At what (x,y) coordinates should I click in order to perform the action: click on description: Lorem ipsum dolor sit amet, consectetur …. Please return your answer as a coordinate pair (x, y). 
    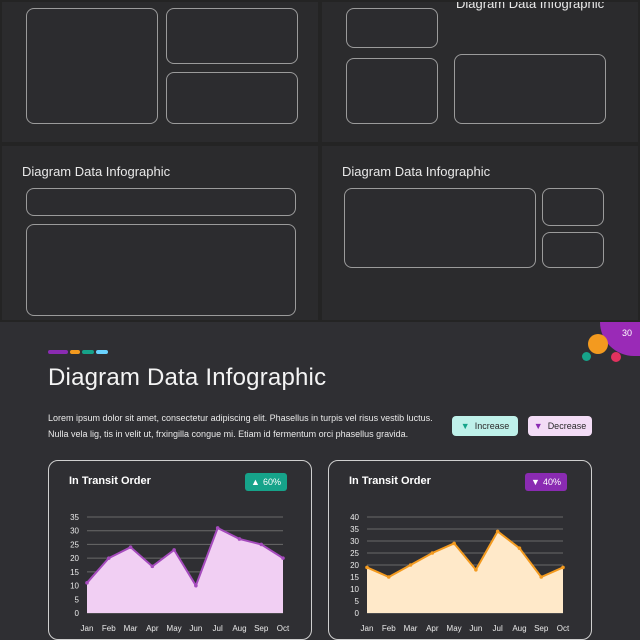
    Looking at the image, I should click on (248, 426).